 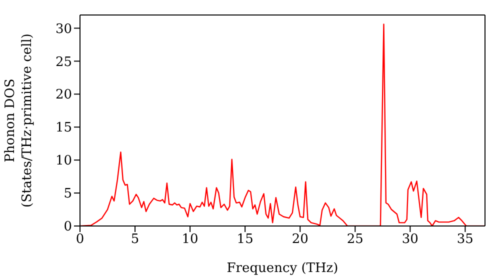 I want to click on x-tick-label: 5, so click(x=135, y=240).